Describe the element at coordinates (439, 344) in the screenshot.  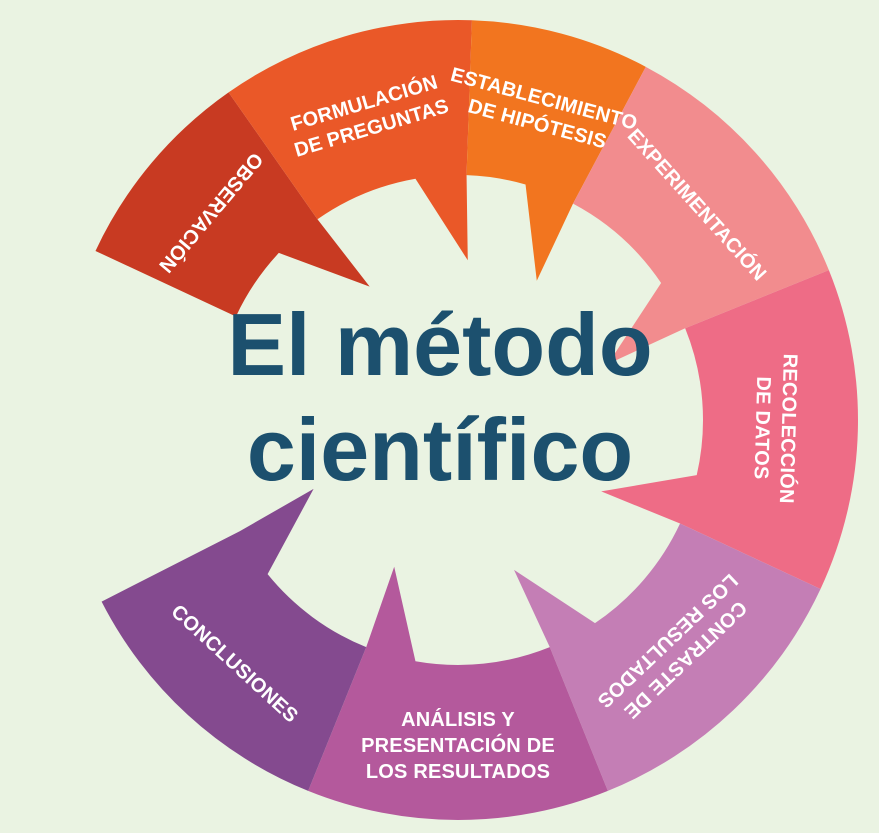
I see `title-line-1: El método` at that location.